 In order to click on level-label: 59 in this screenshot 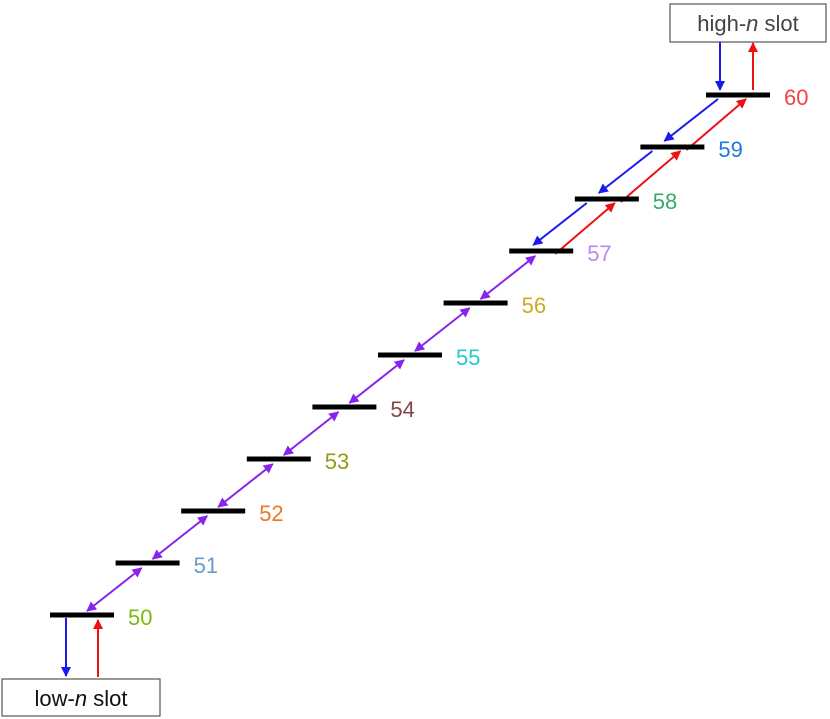, I will do `click(730, 149)`.